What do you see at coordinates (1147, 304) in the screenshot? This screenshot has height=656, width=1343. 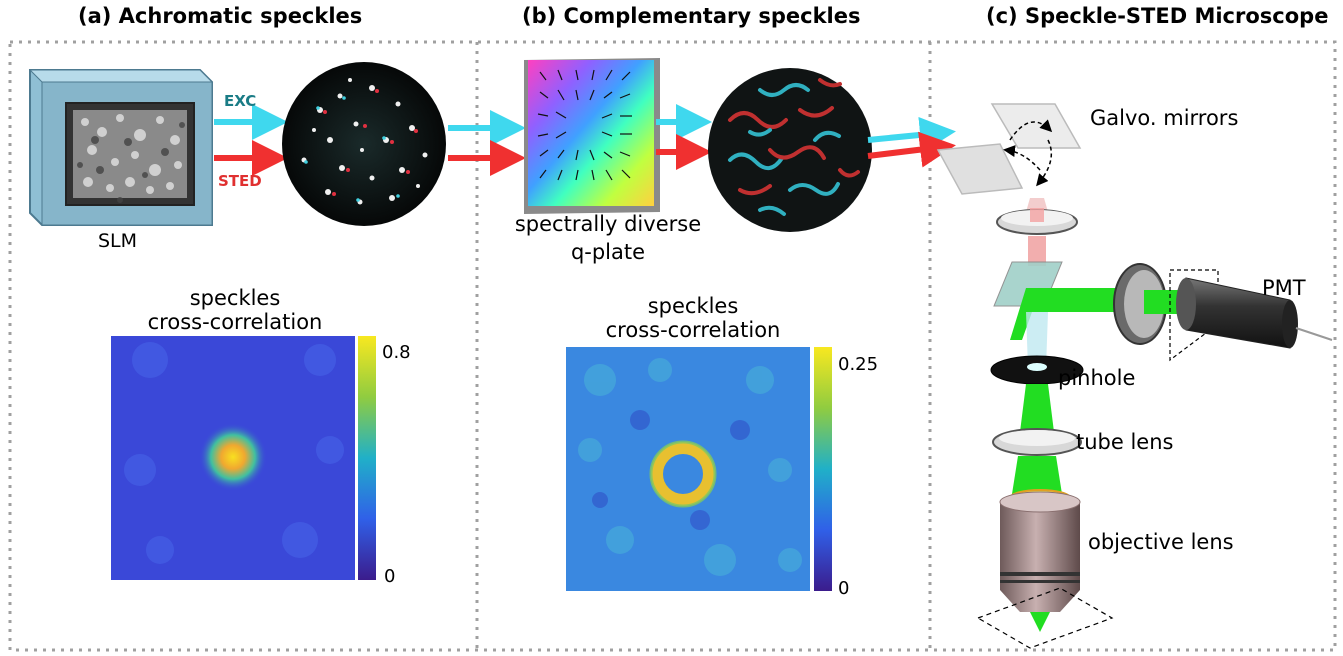 I see `pmt-filter` at bounding box center [1147, 304].